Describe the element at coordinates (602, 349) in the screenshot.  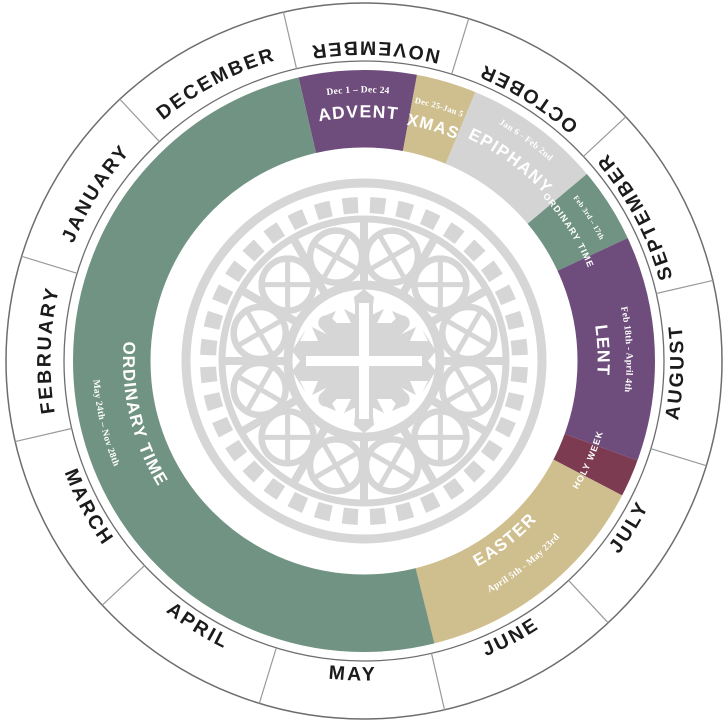
I see `season-name-lent: LENT` at that location.